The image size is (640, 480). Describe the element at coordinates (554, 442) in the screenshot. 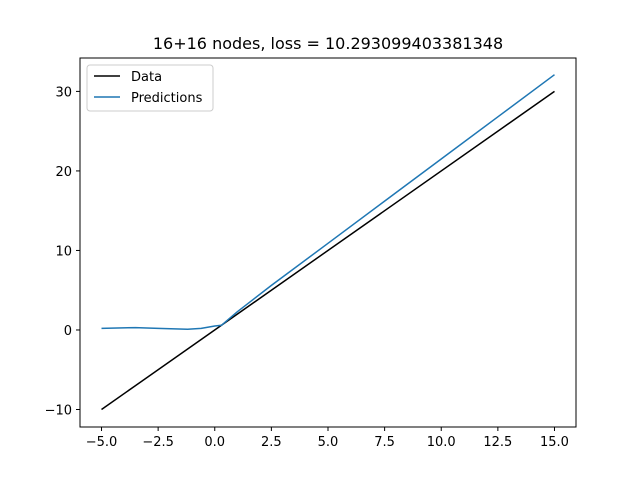

I see `x-tick-label: 15.0` at that location.